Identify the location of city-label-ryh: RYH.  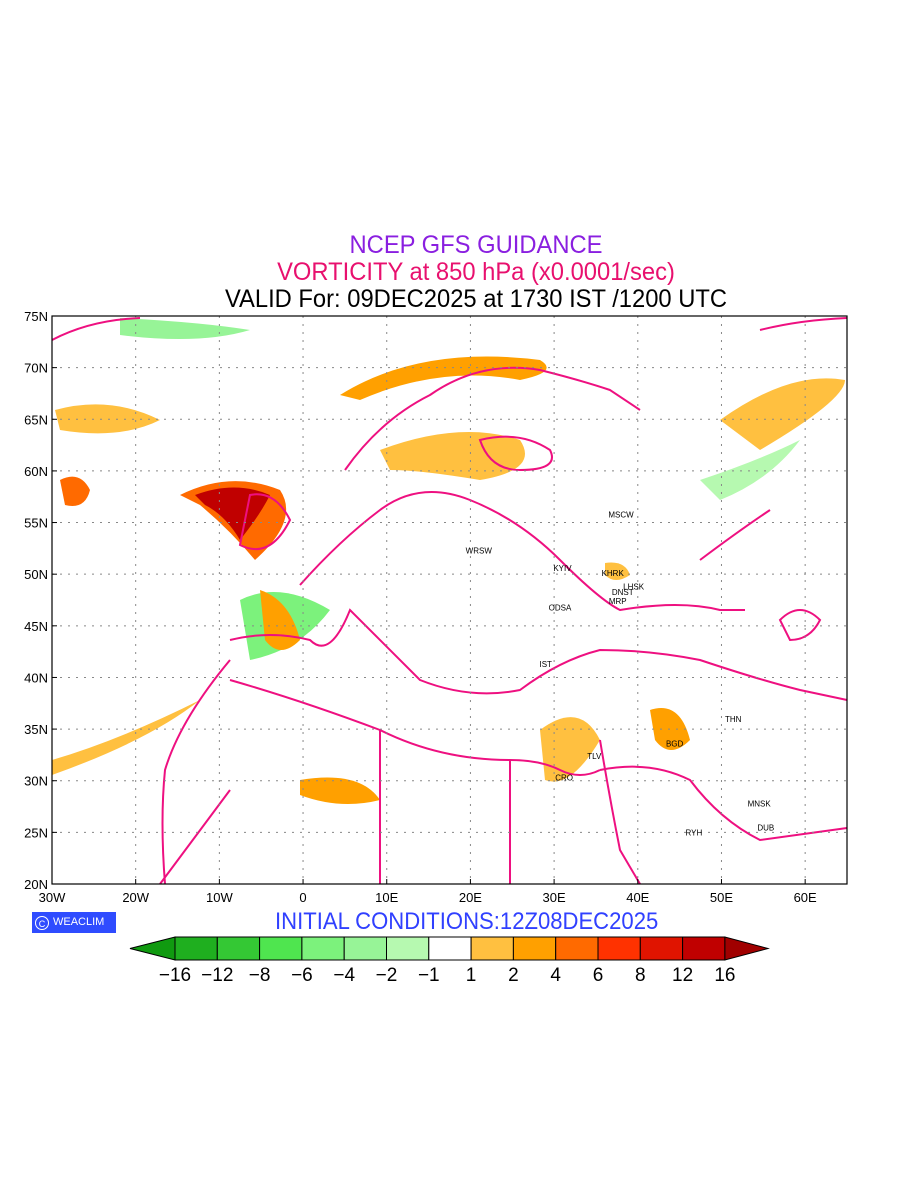
(693, 832).